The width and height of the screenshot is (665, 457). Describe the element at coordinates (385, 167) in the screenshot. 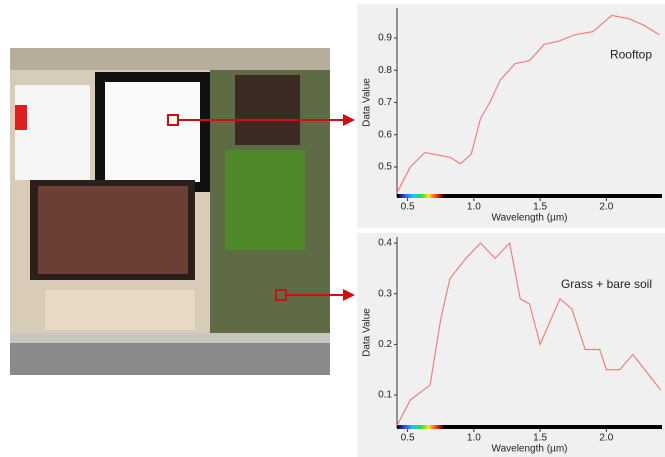

I see `y-tick-label: 0.5` at that location.